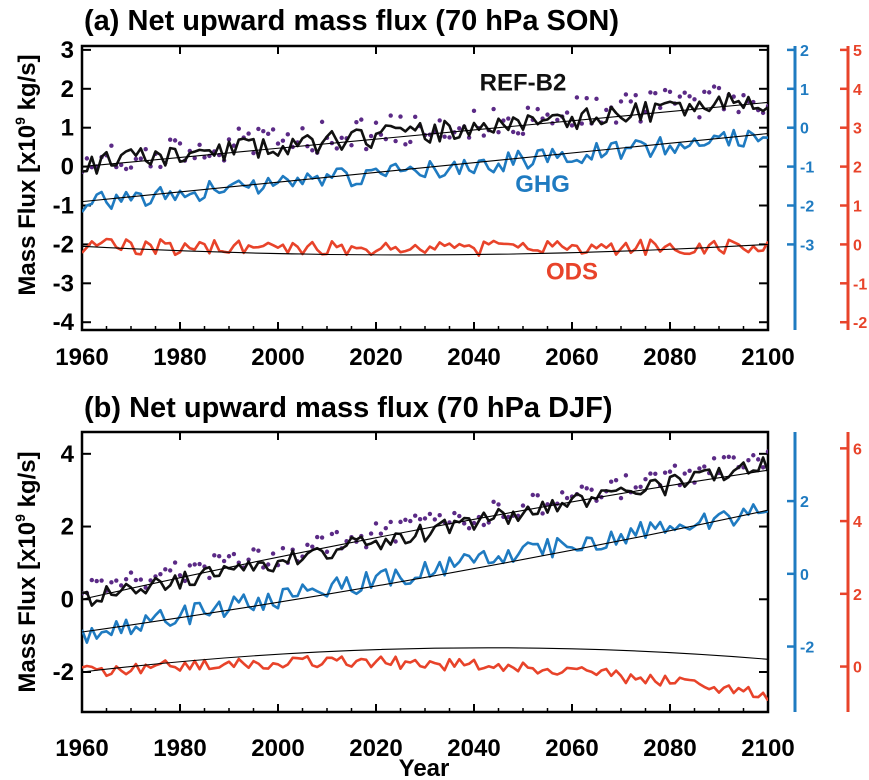 This screenshot has width=869, height=780. I want to click on x-tick-label: 2040, so click(473, 357).